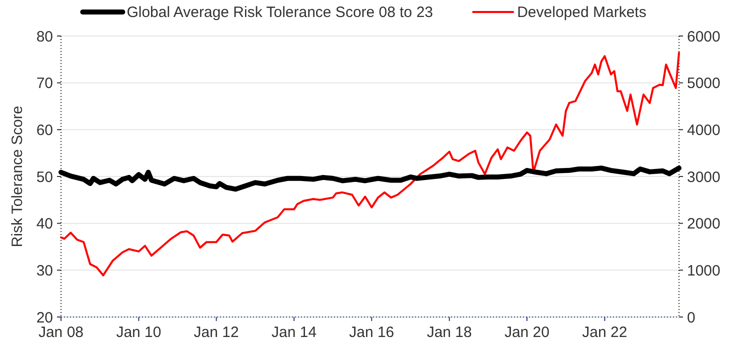 This screenshot has height=357, width=741. Describe the element at coordinates (527, 332) in the screenshot. I see `x-tick-label: Jan 20` at that location.